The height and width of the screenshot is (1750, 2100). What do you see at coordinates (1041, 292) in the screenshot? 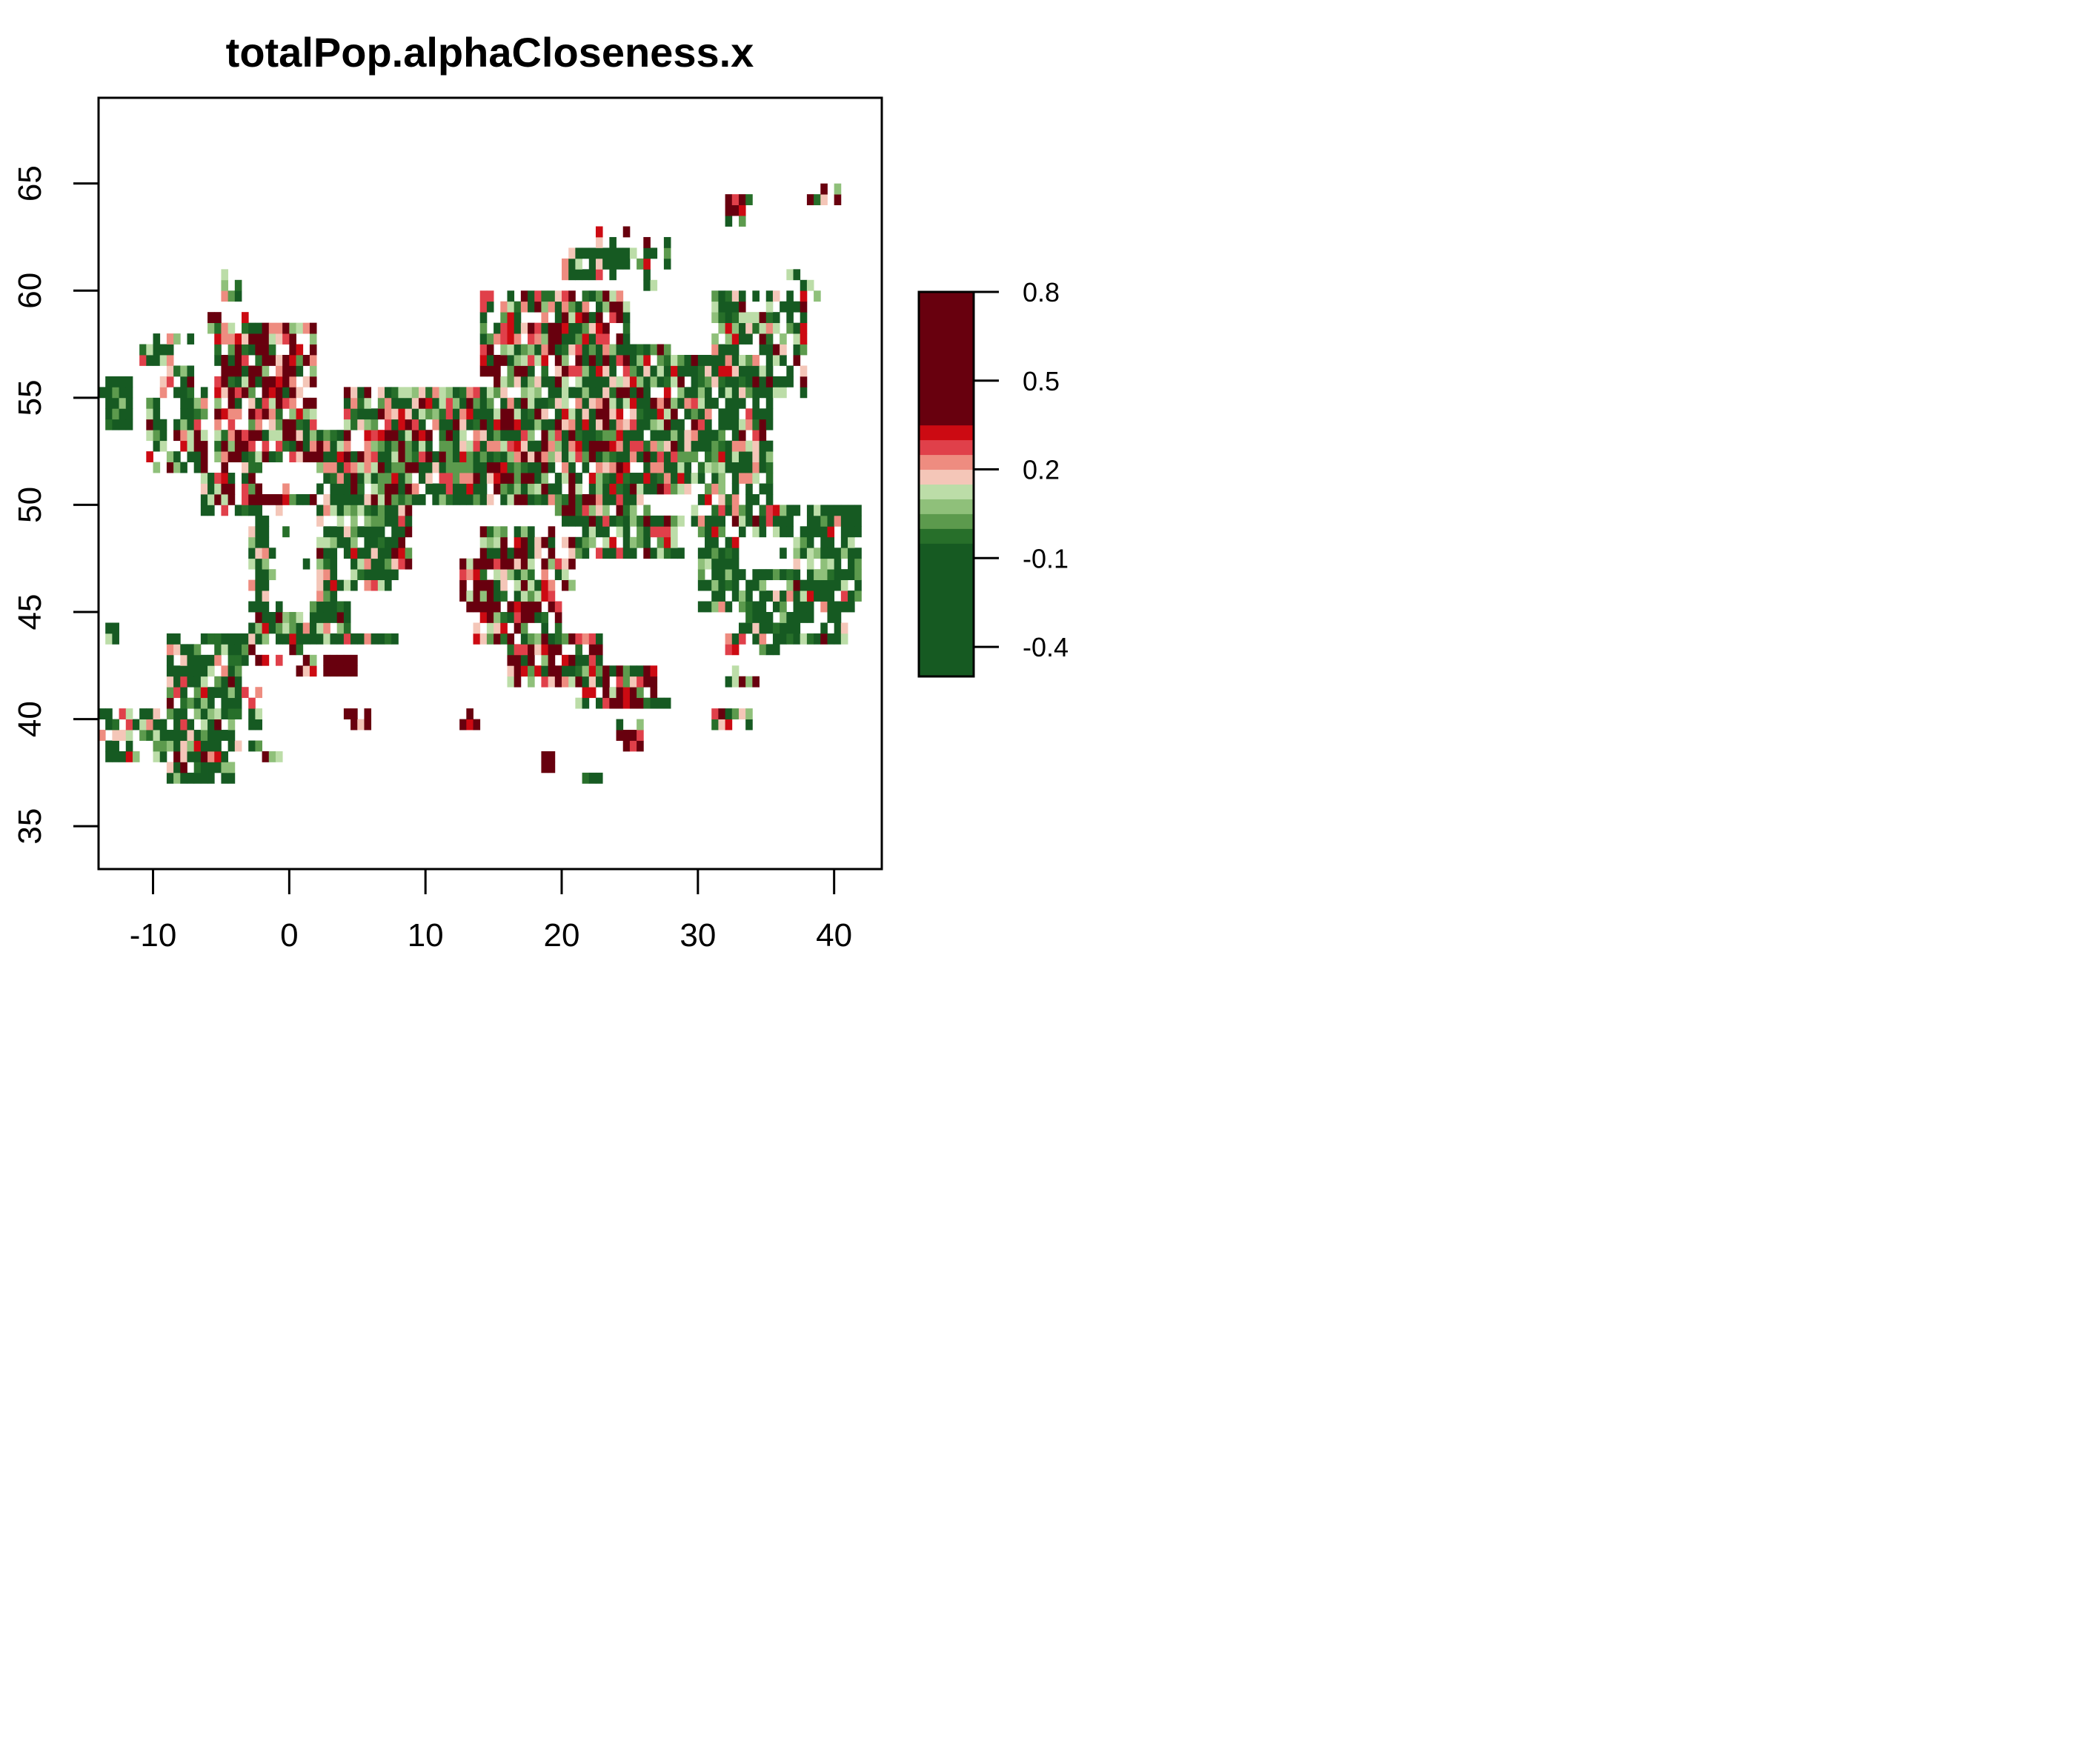
I see `legend-tick-label: 0.8` at bounding box center [1041, 292].